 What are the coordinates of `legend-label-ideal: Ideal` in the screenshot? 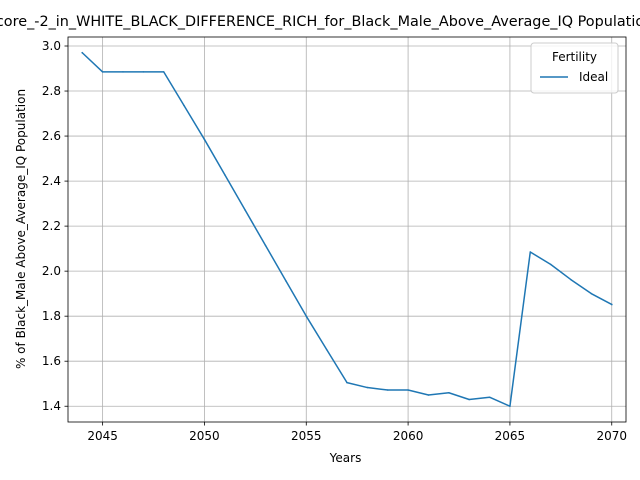 It's located at (593, 77).